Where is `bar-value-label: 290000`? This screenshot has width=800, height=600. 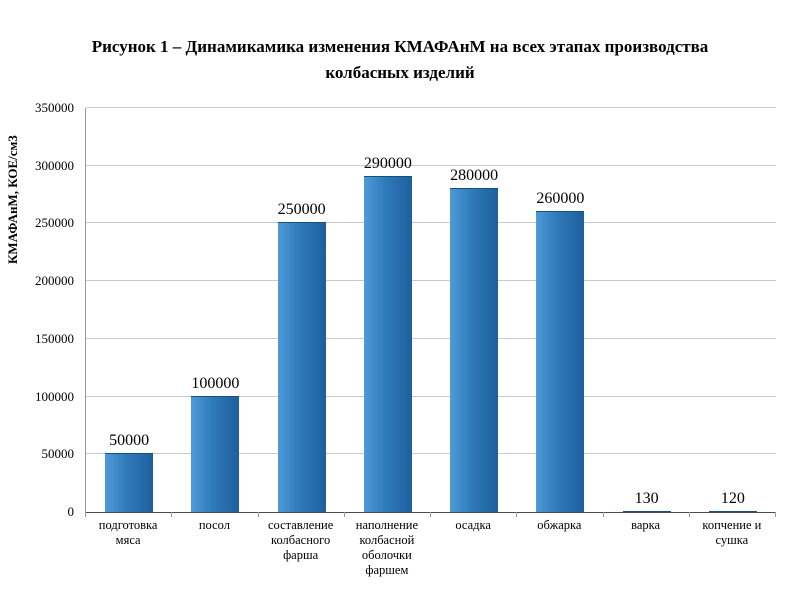 bar-value-label: 290000 is located at coordinates (387, 164).